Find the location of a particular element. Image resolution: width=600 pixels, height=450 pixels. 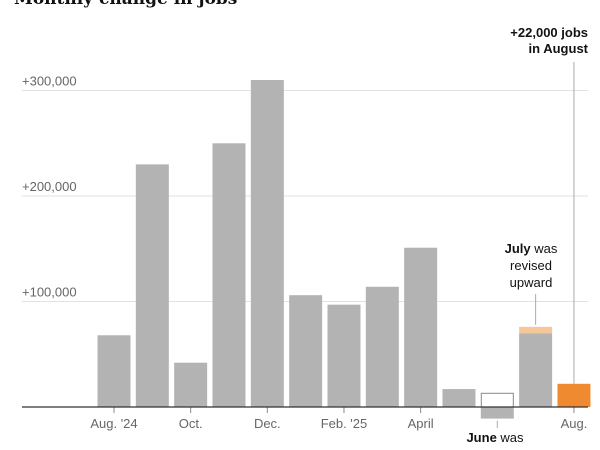

x-tick-label-dec: Dec. is located at coordinates (267, 423).